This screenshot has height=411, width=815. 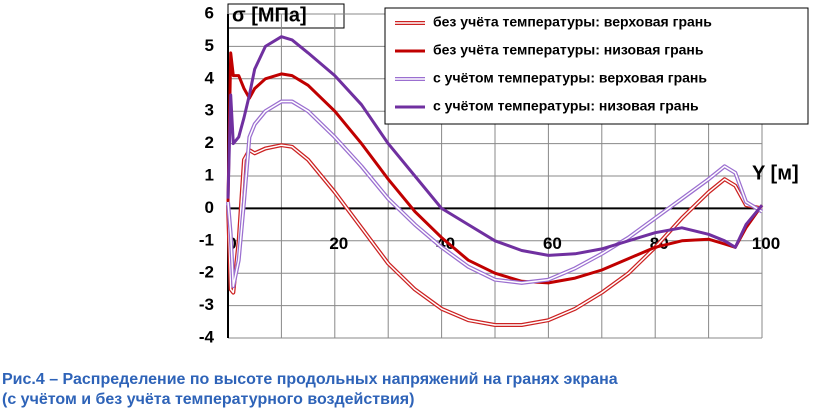 I want to click on legend-label: без учёта температуры: низовая грань, so click(x=568, y=50).